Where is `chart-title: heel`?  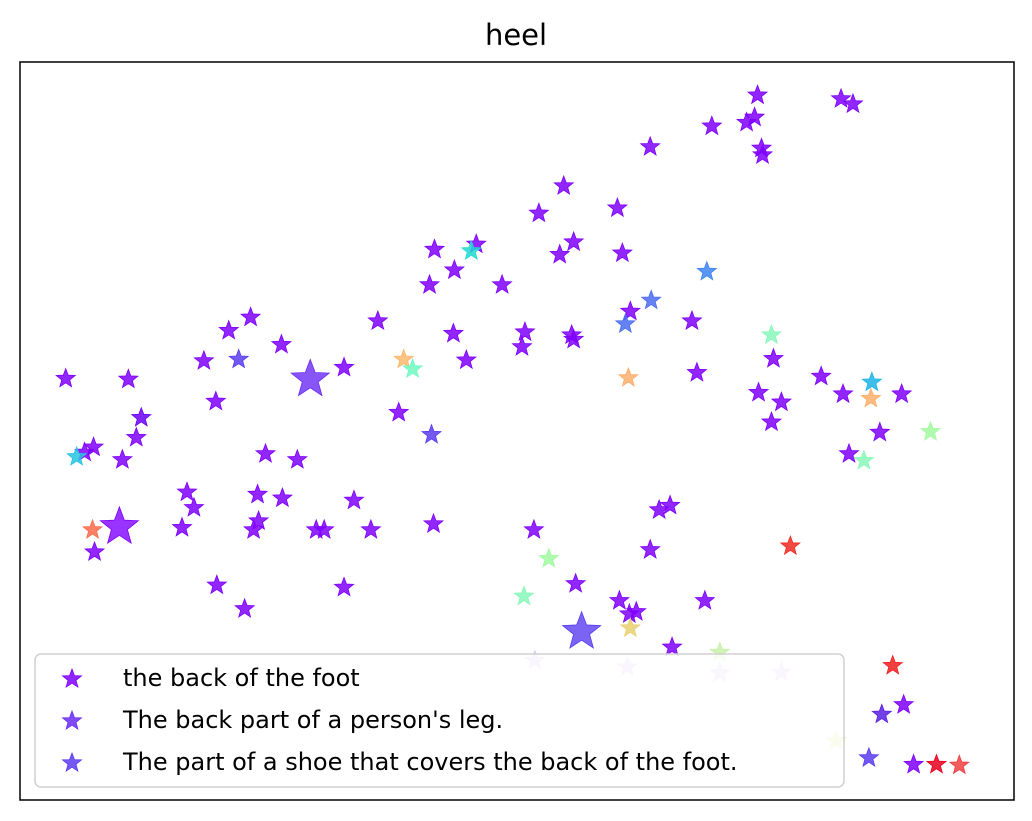 chart-title: heel is located at coordinates (516, 35).